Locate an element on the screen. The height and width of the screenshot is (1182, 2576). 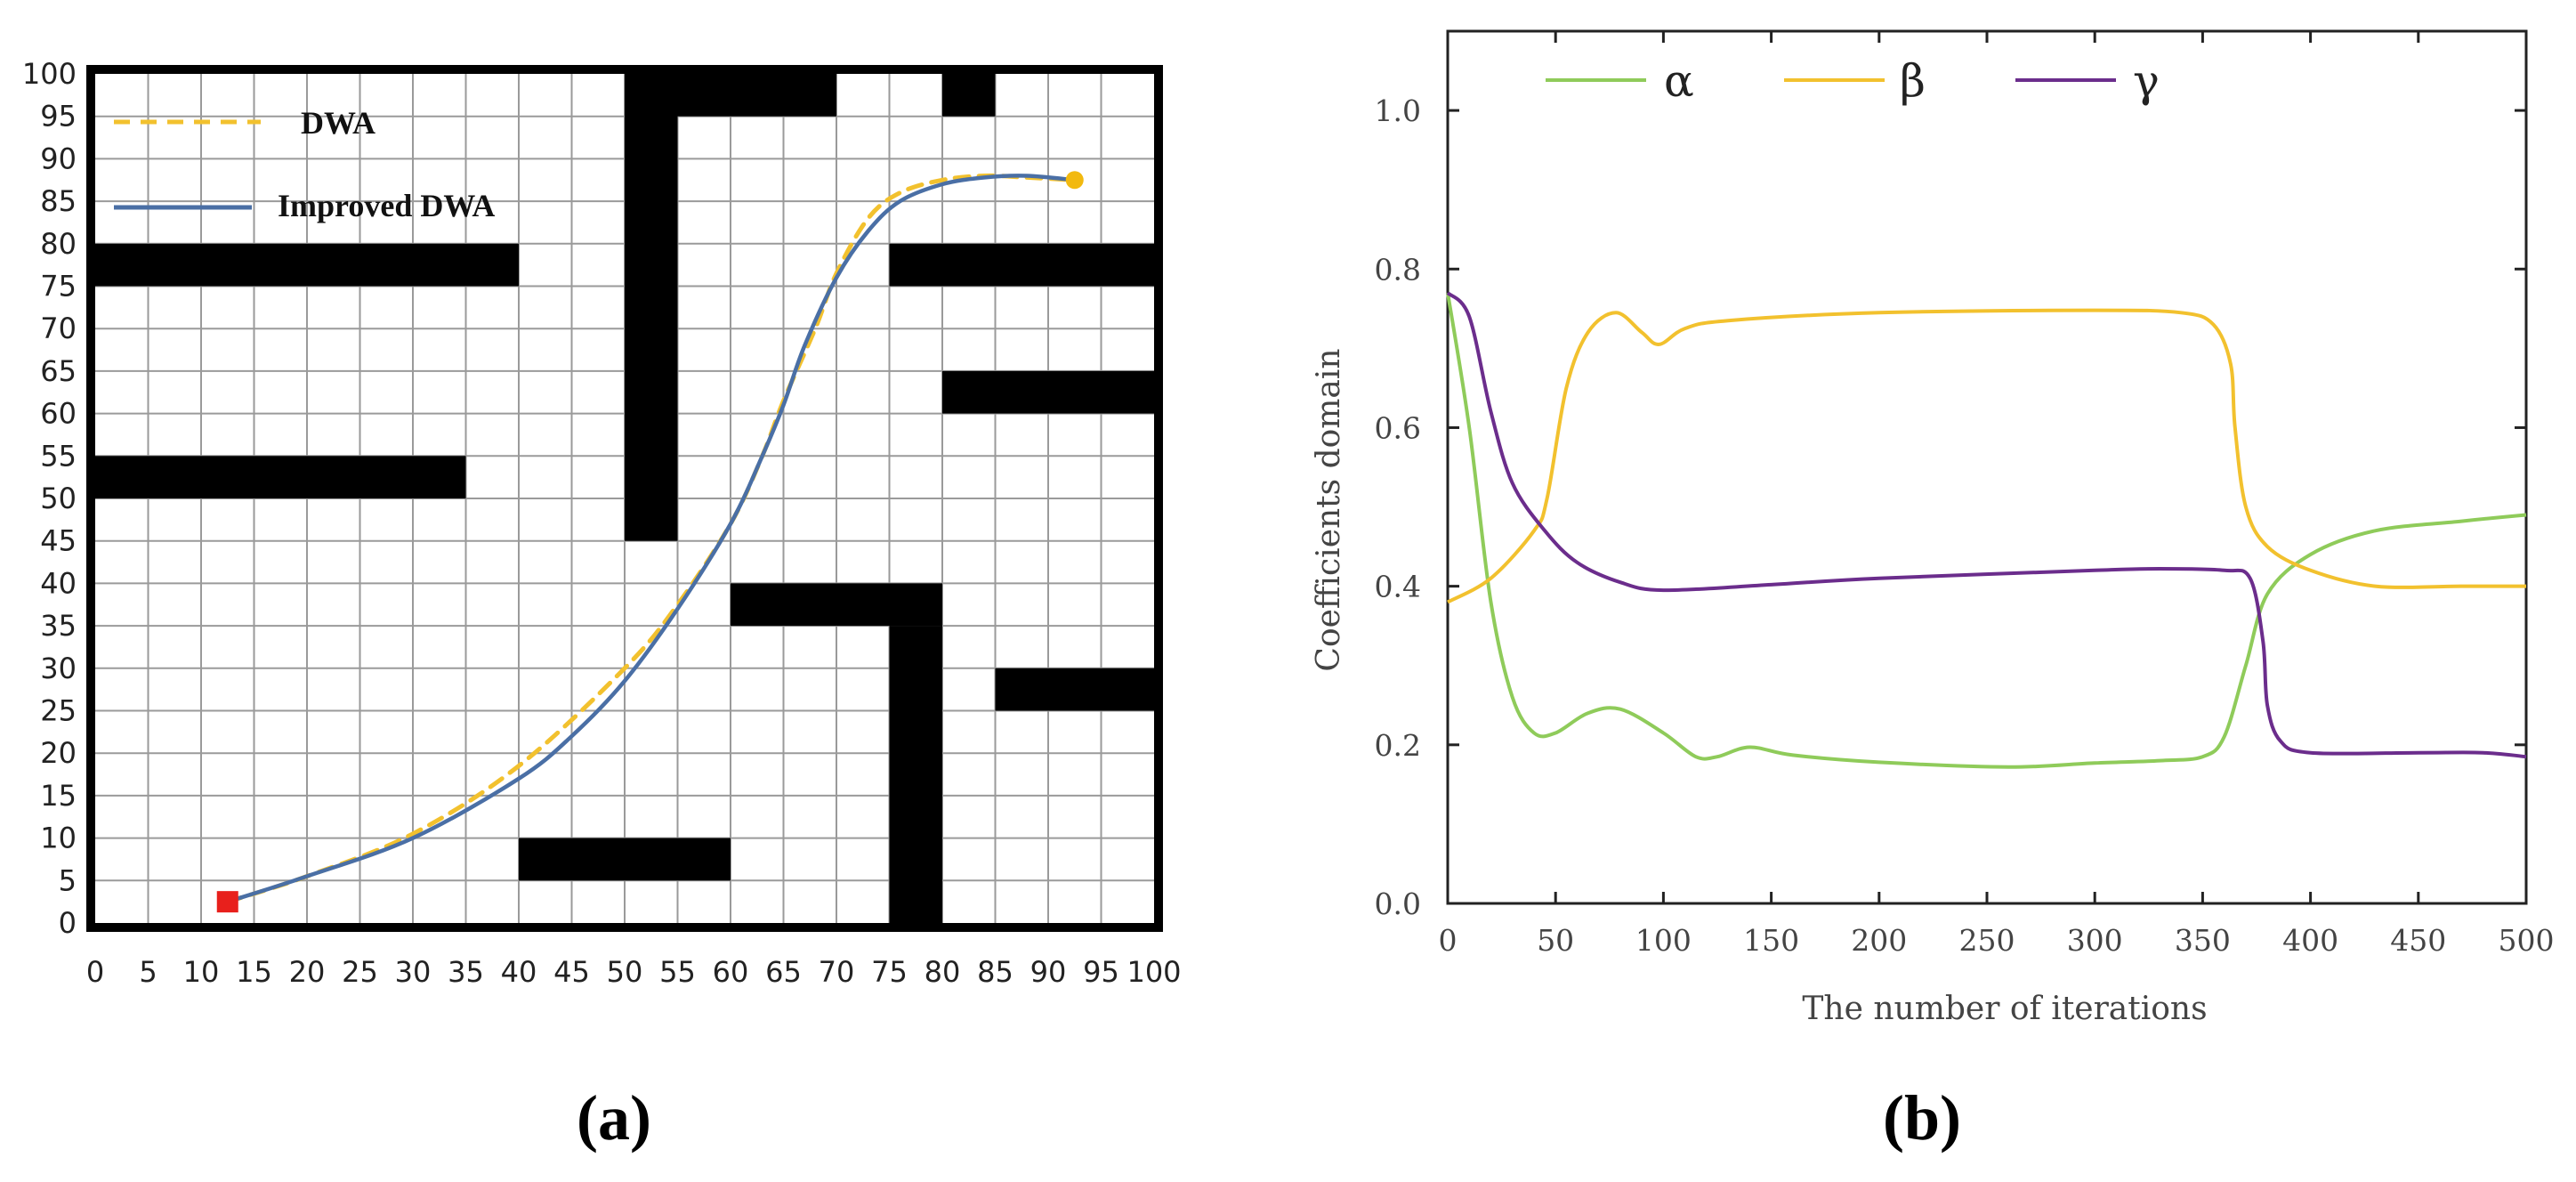
x-tick-label: 10 is located at coordinates (201, 972).